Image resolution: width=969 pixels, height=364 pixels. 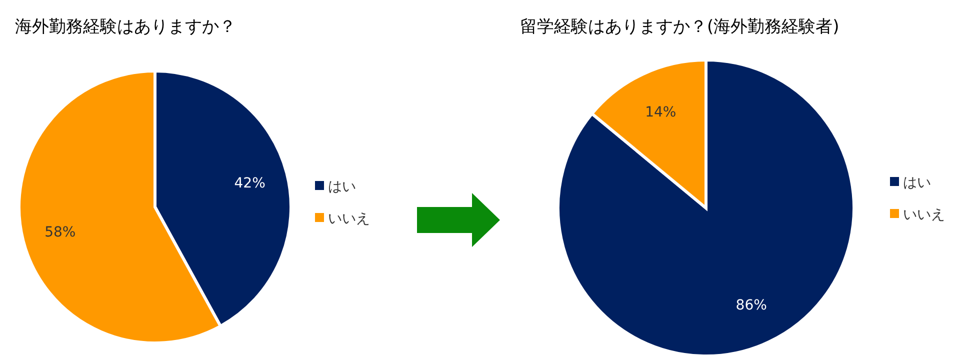 I want to click on data-label: 14%, so click(x=660, y=112).